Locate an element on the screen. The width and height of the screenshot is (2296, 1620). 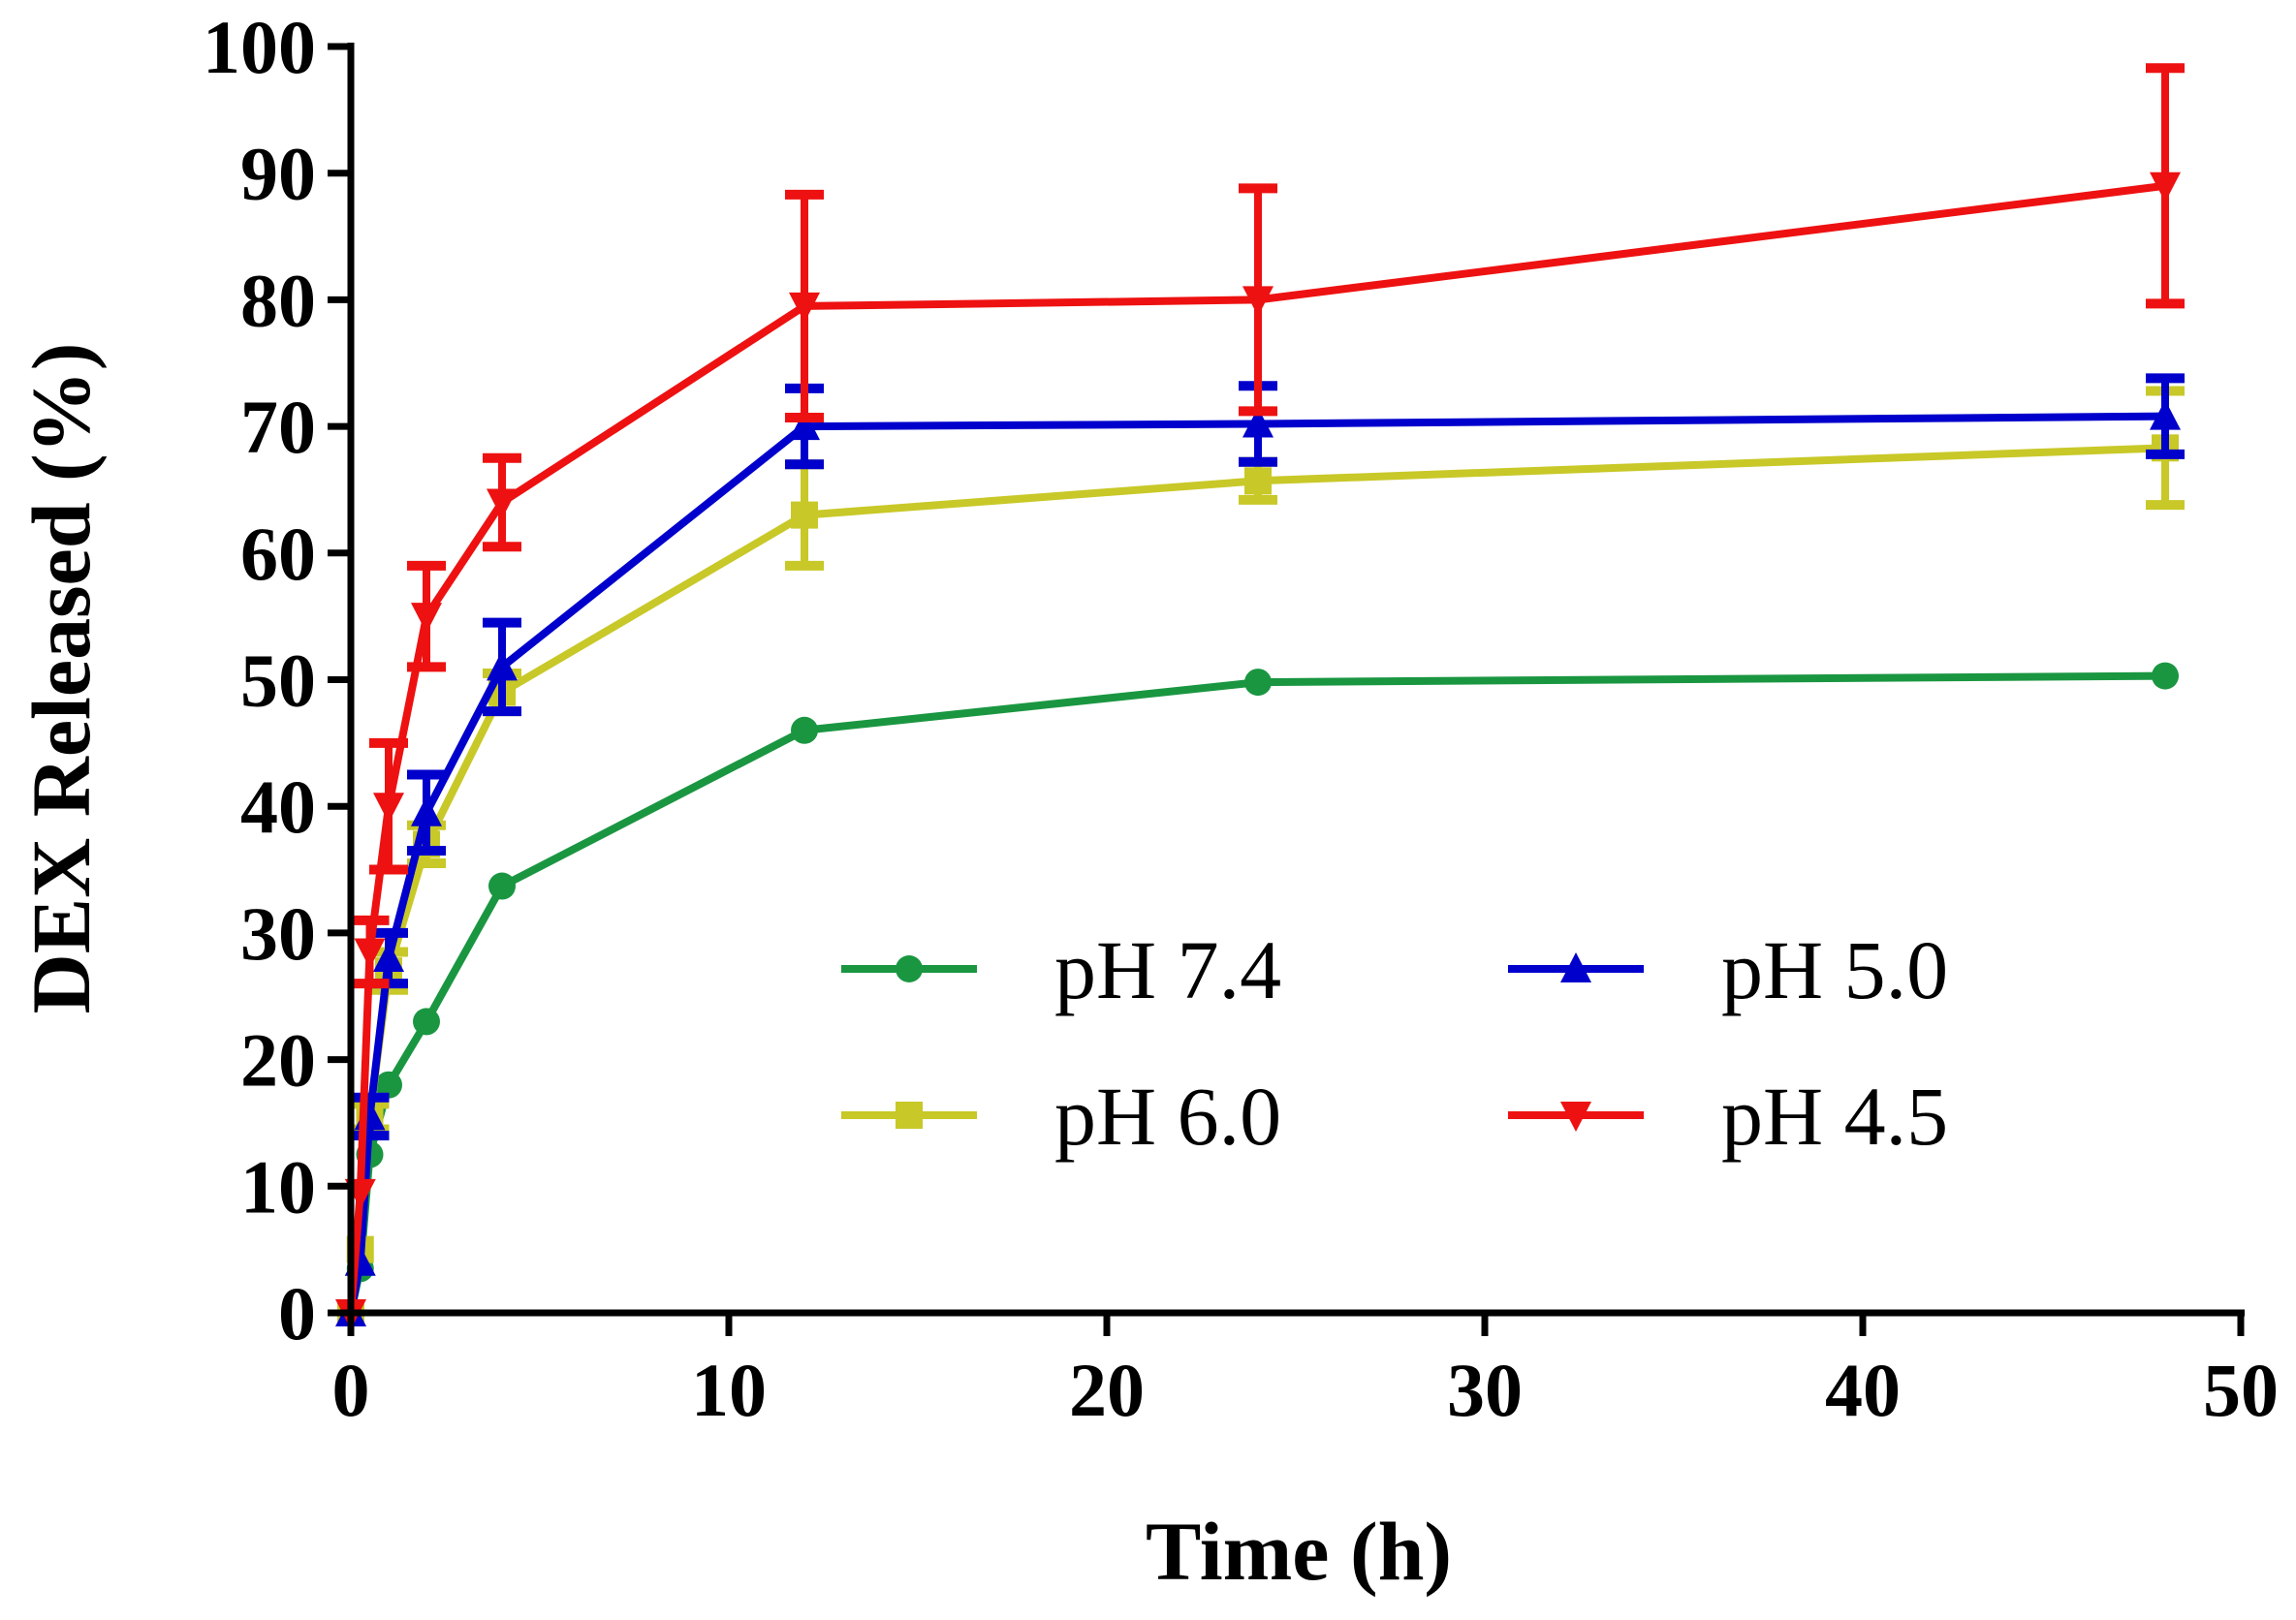
legend: pH 7.4 pH 6.0 pH 5.0 pH 4.5 is located at coordinates (1394, 1043).